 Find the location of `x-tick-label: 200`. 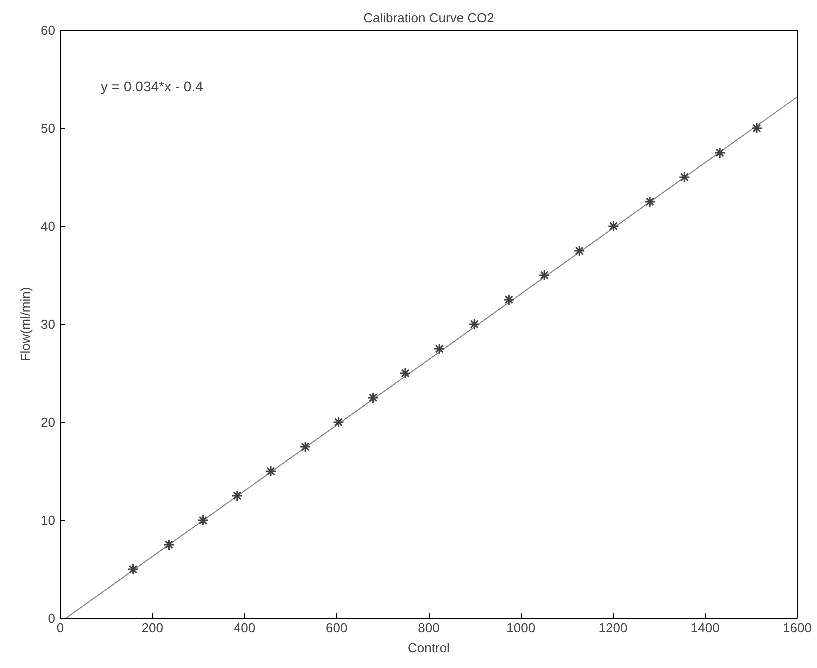

x-tick-label: 200 is located at coordinates (153, 628).